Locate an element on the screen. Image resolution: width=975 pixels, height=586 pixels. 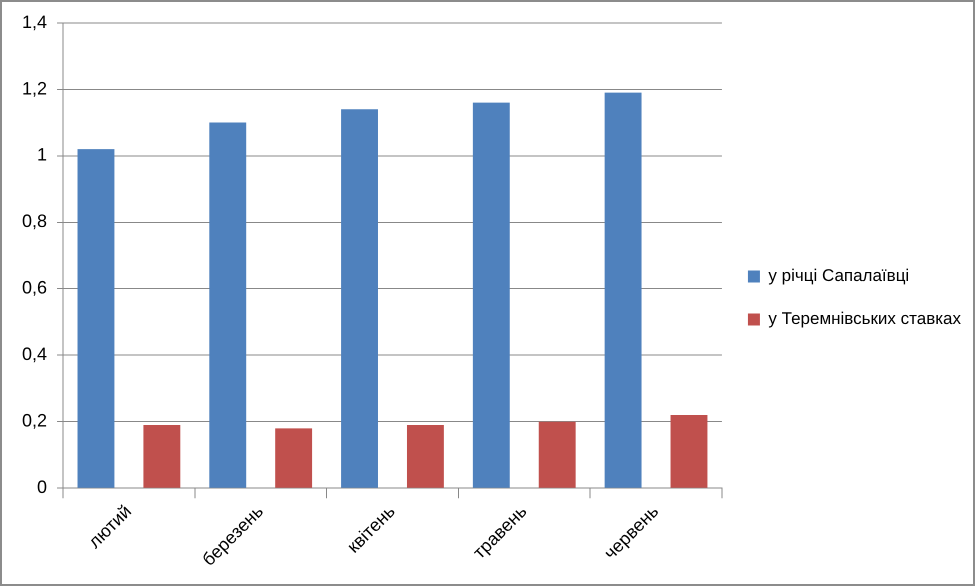
y-tick-label: 1,2 is located at coordinates (35, 88).